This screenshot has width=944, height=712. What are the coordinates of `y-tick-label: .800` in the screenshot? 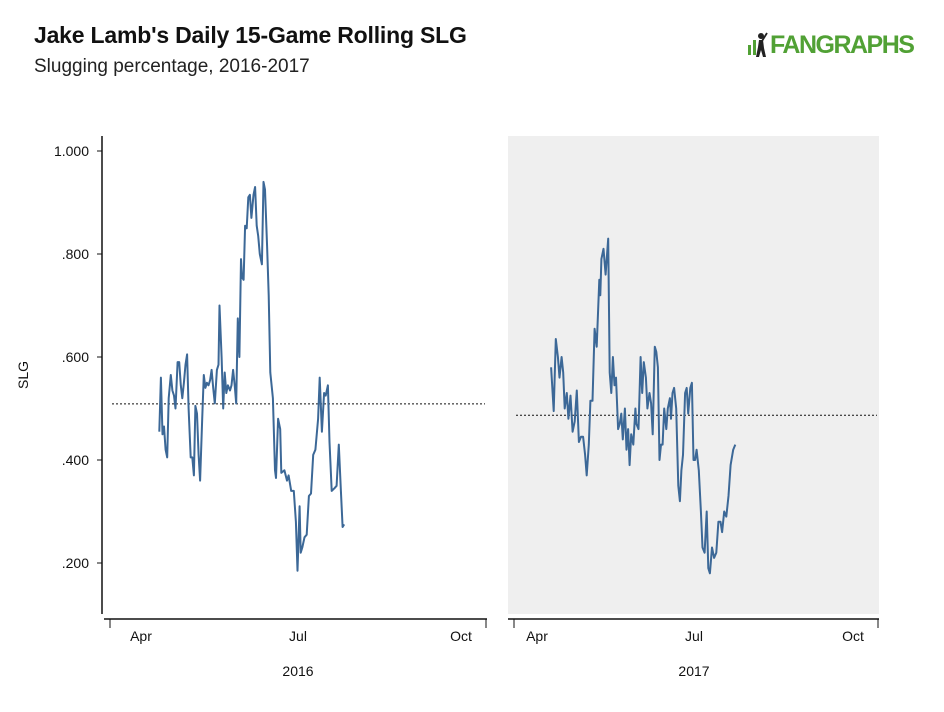 It's located at (75, 254).